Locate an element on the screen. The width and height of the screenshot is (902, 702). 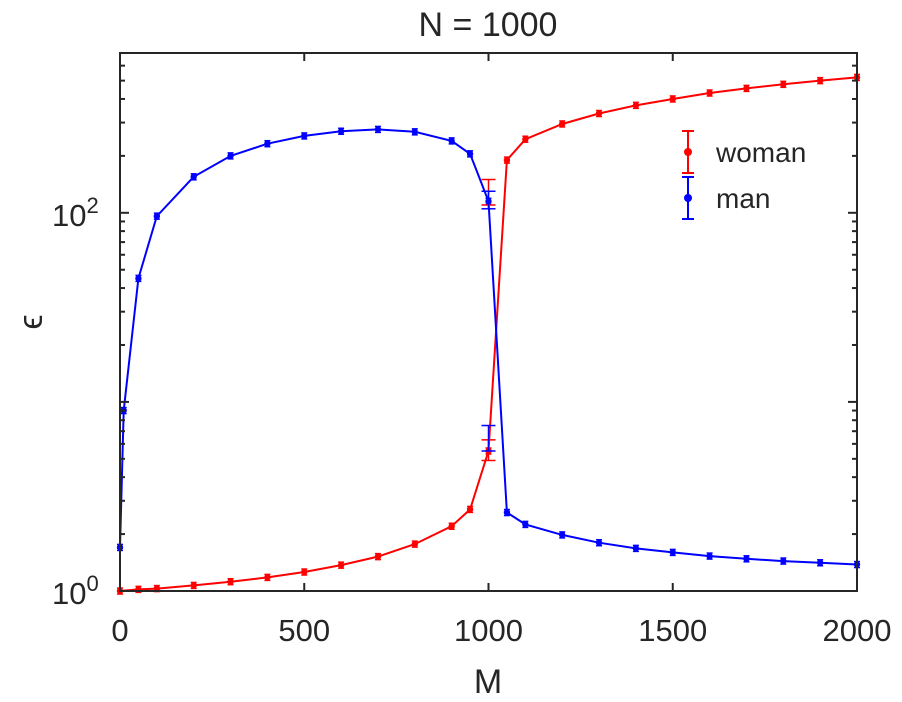
x-tick-label: 0 is located at coordinates (119, 630).